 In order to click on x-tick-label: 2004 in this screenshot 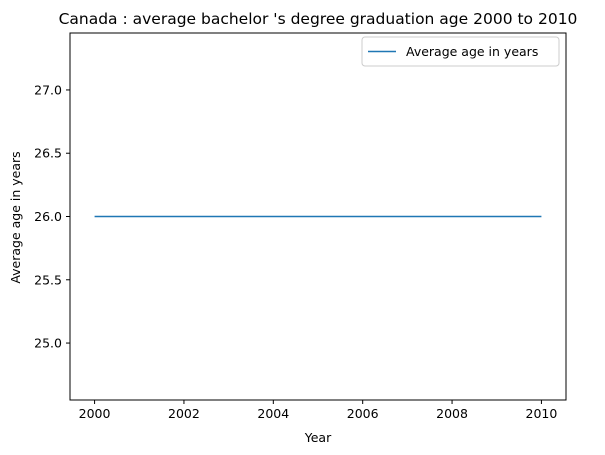, I will do `click(273, 413)`.